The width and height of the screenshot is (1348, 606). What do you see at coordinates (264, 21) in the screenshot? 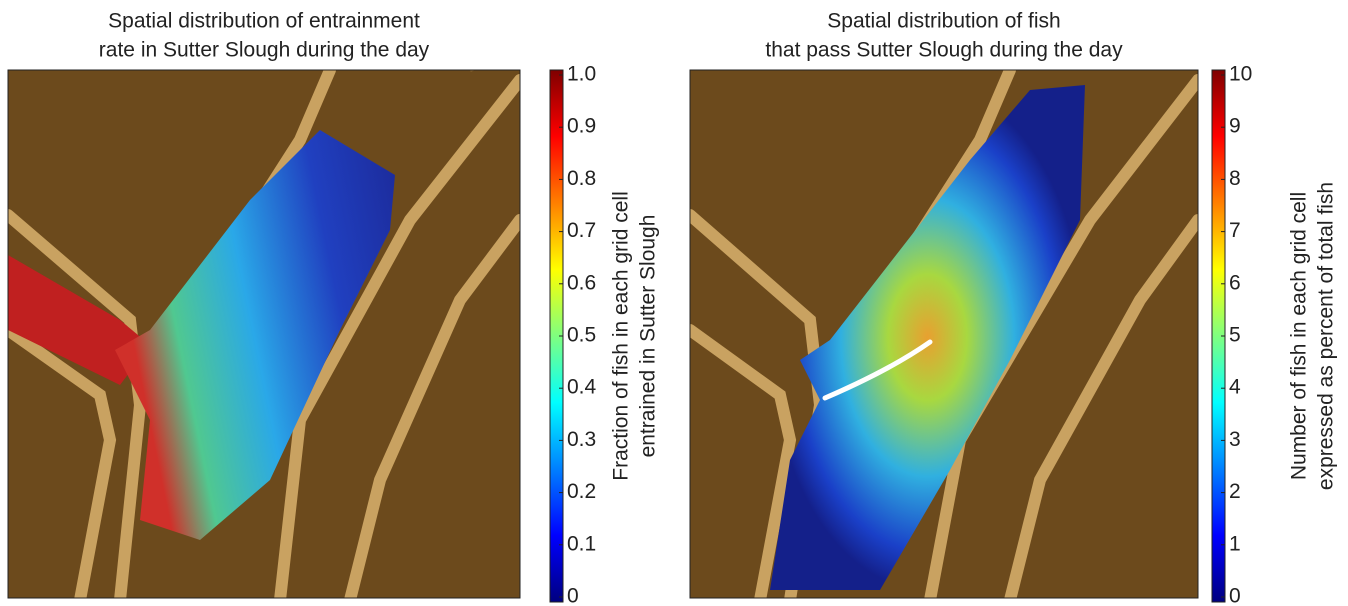
I see `chart-title: Spatial distribution of entrainment` at bounding box center [264, 21].